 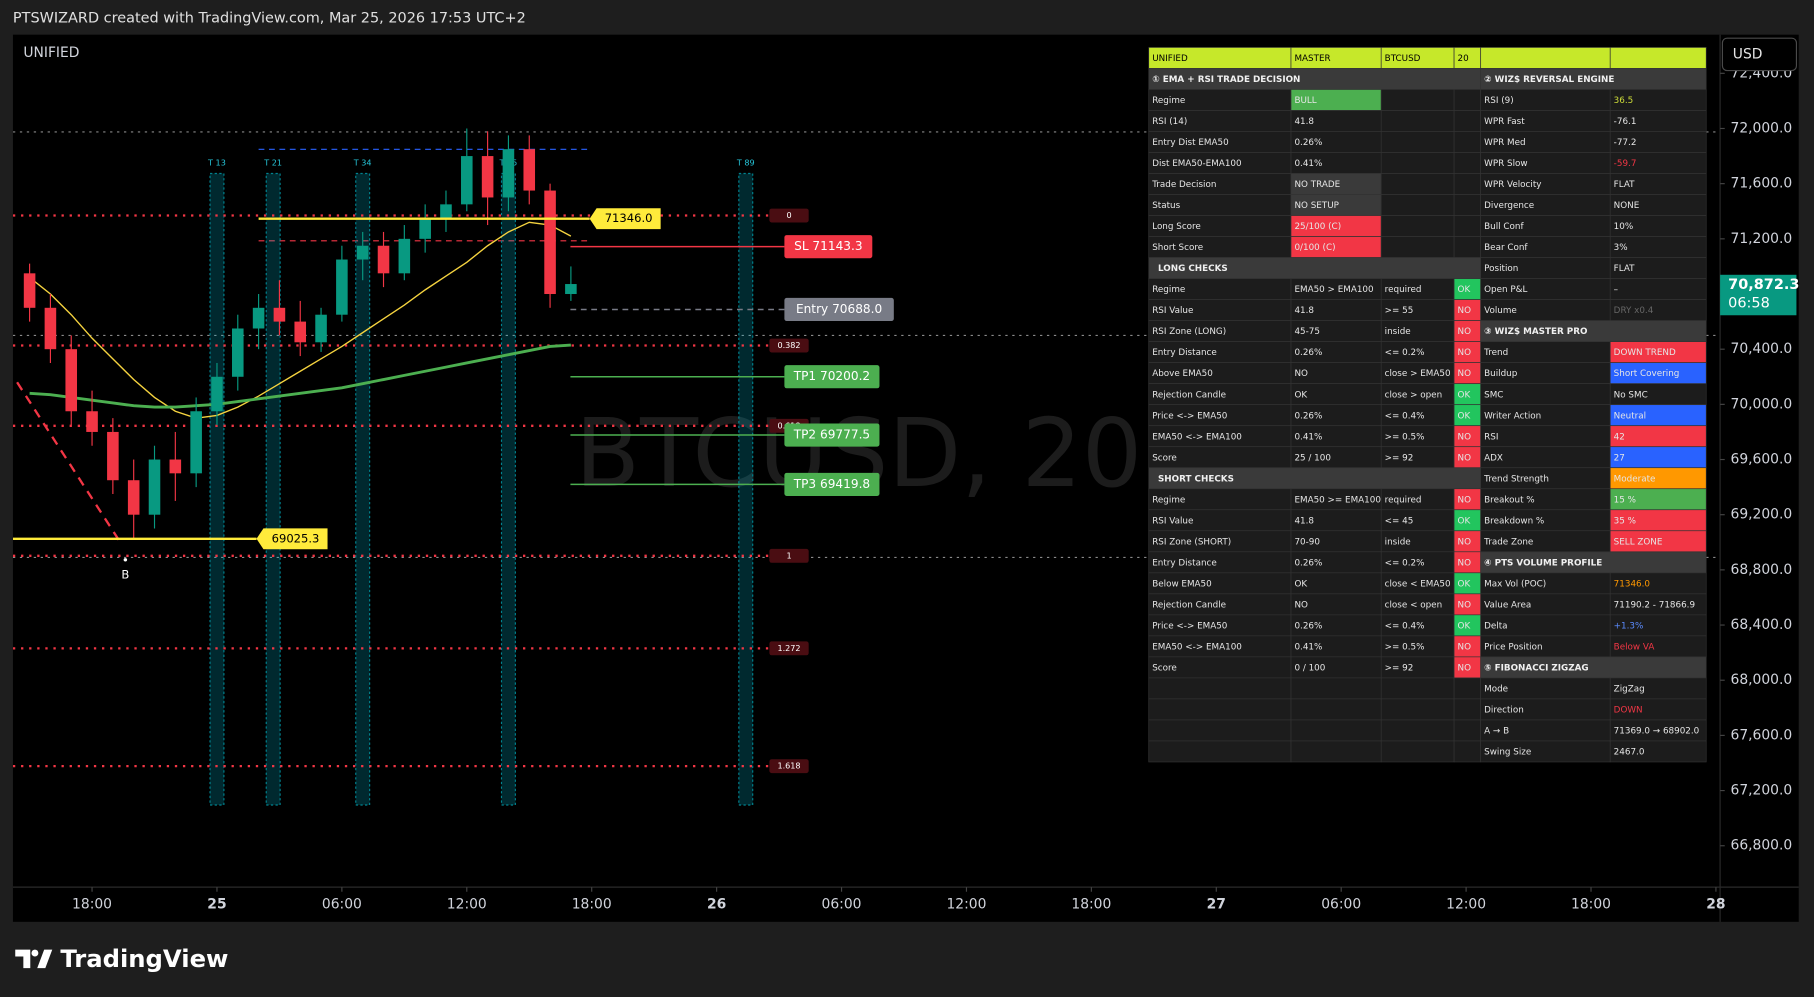 I want to click on table-cell-text: Neutral, so click(x=1630, y=416).